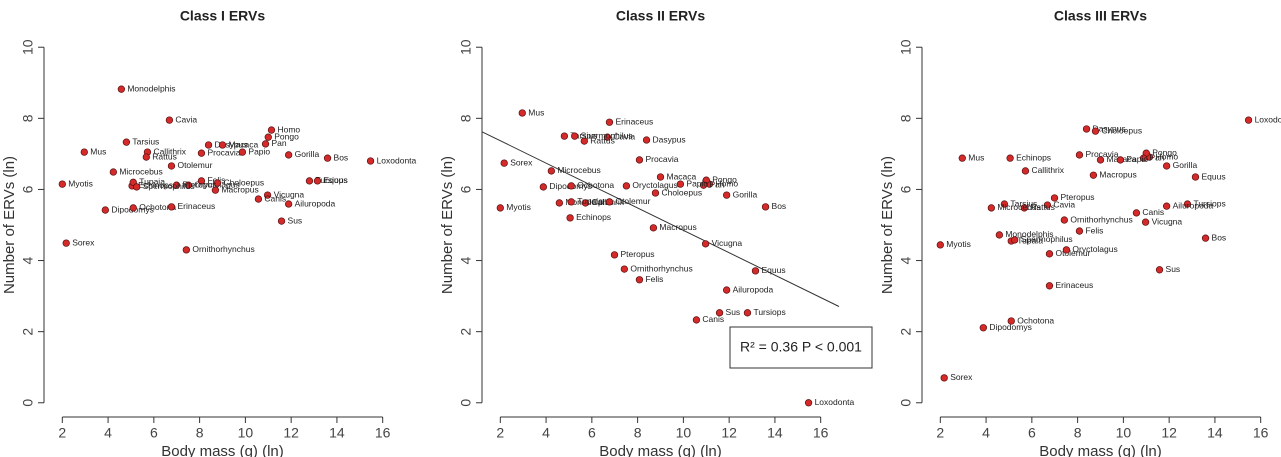 The image size is (1281, 457). Describe the element at coordinates (28, 47) in the screenshot. I see `y-tick-label: 10` at that location.